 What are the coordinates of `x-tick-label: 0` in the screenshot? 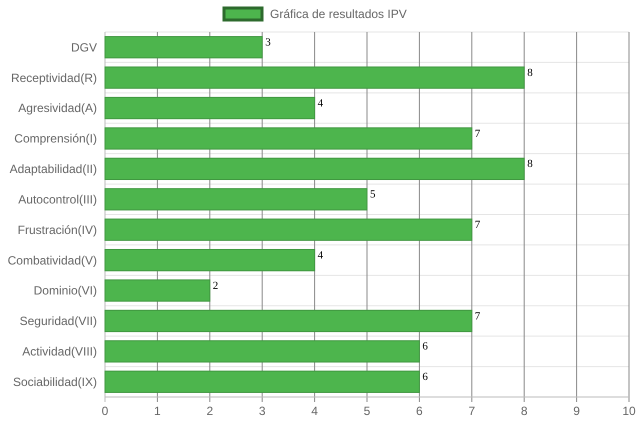 It's located at (105, 411).